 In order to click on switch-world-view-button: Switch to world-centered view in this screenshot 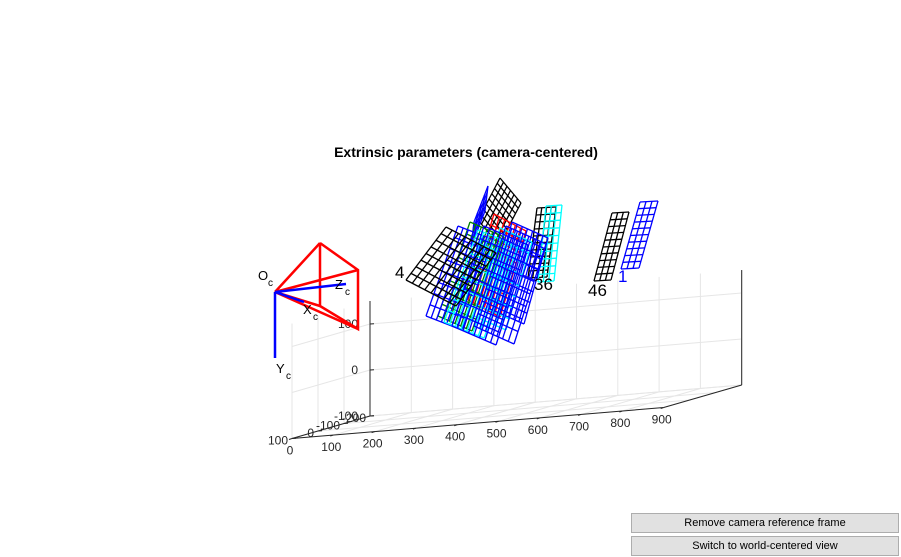, I will do `click(765, 546)`.